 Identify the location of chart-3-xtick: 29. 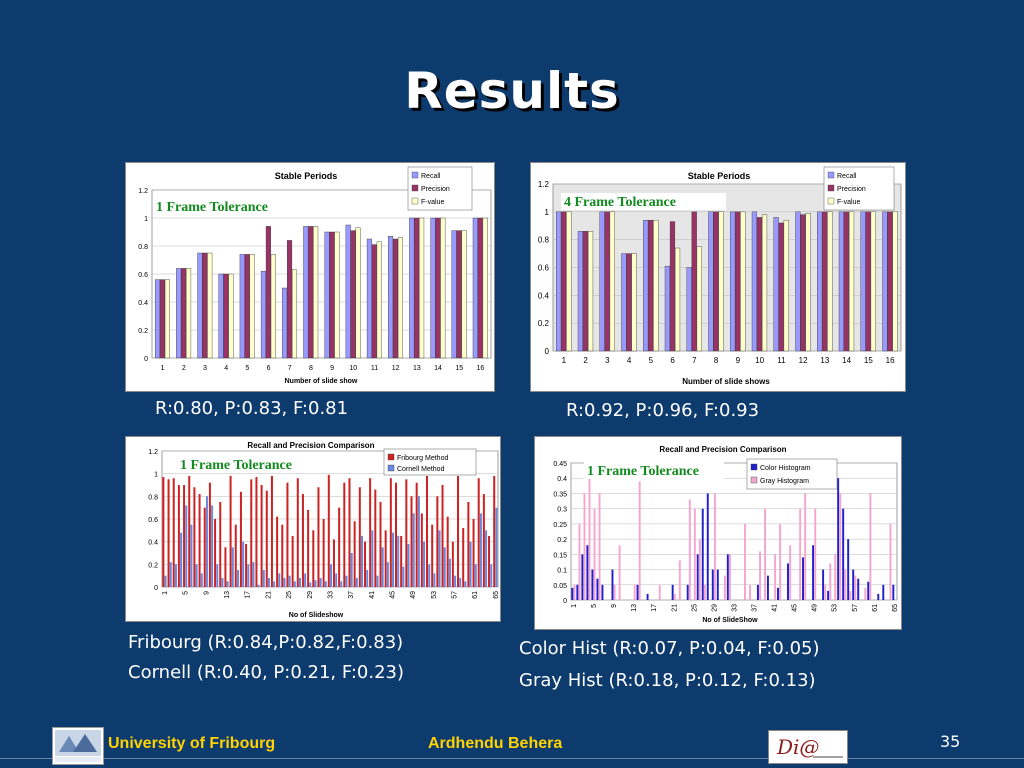
(310, 595).